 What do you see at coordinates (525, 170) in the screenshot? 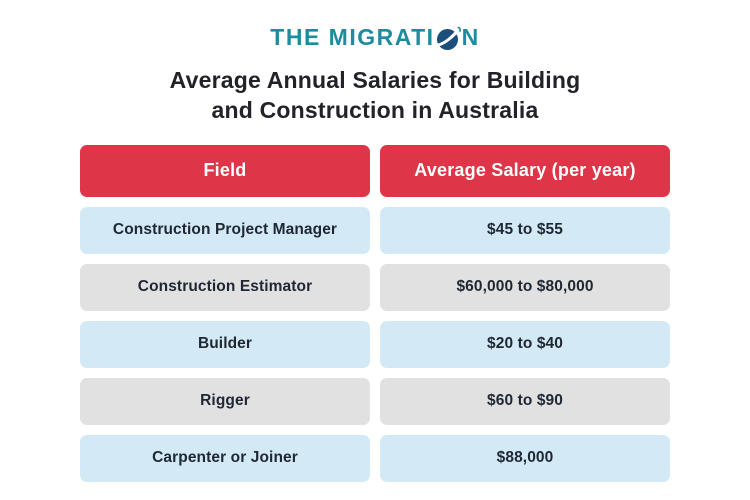
I see `column-header-salary: Average Salary (per year)` at bounding box center [525, 170].